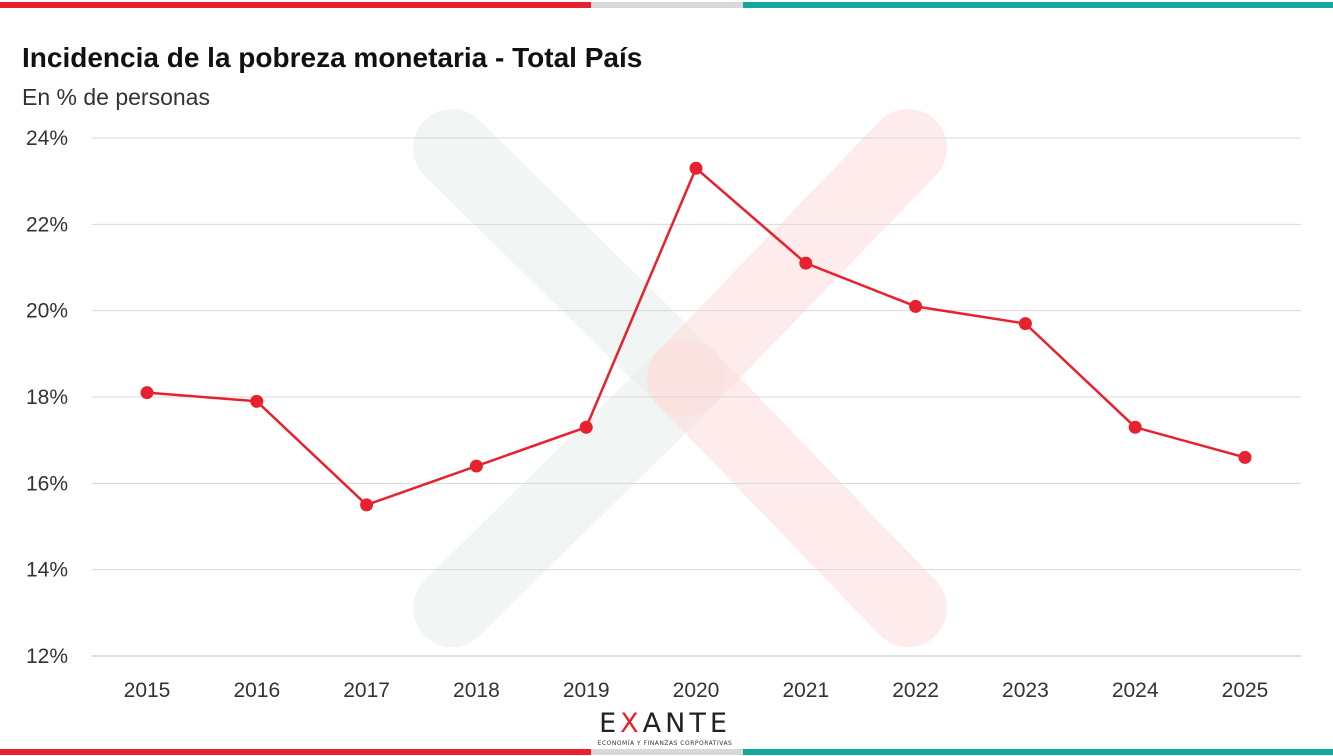 This screenshot has height=756, width=1333. What do you see at coordinates (47, 570) in the screenshot?
I see `y-tick-label: 14%` at bounding box center [47, 570].